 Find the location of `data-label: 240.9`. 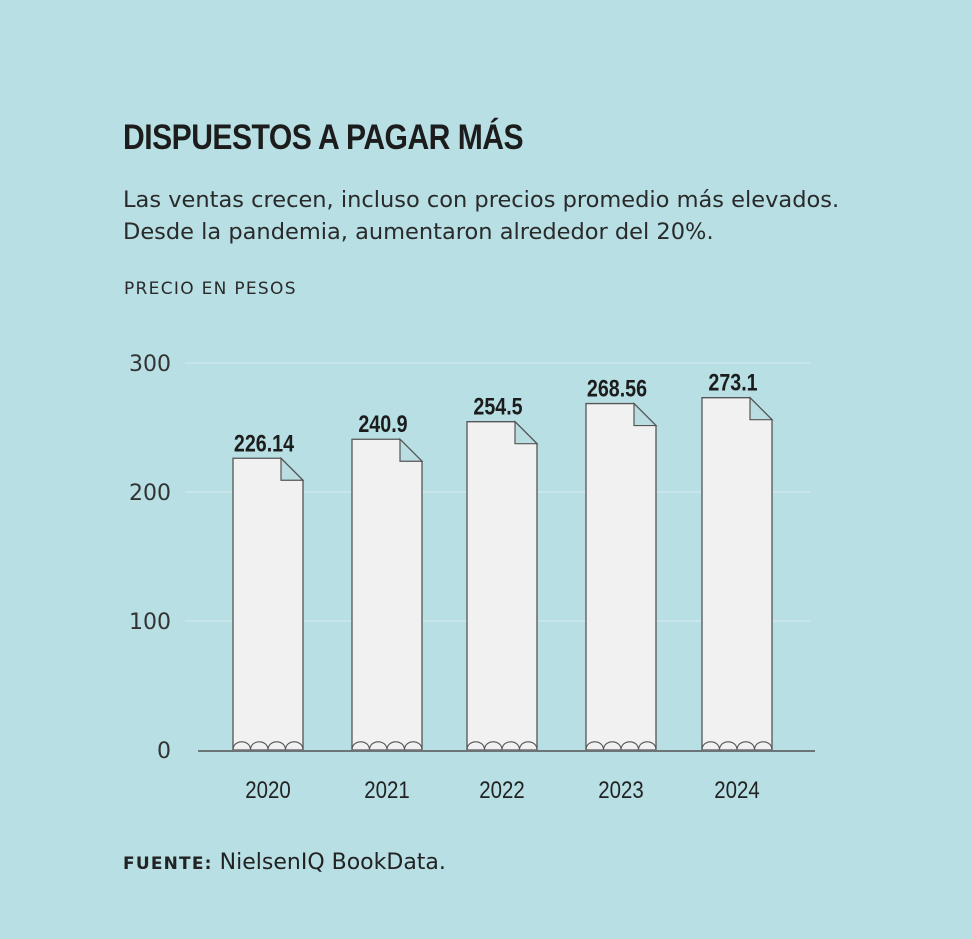

data-label: 240.9 is located at coordinates (382, 423).